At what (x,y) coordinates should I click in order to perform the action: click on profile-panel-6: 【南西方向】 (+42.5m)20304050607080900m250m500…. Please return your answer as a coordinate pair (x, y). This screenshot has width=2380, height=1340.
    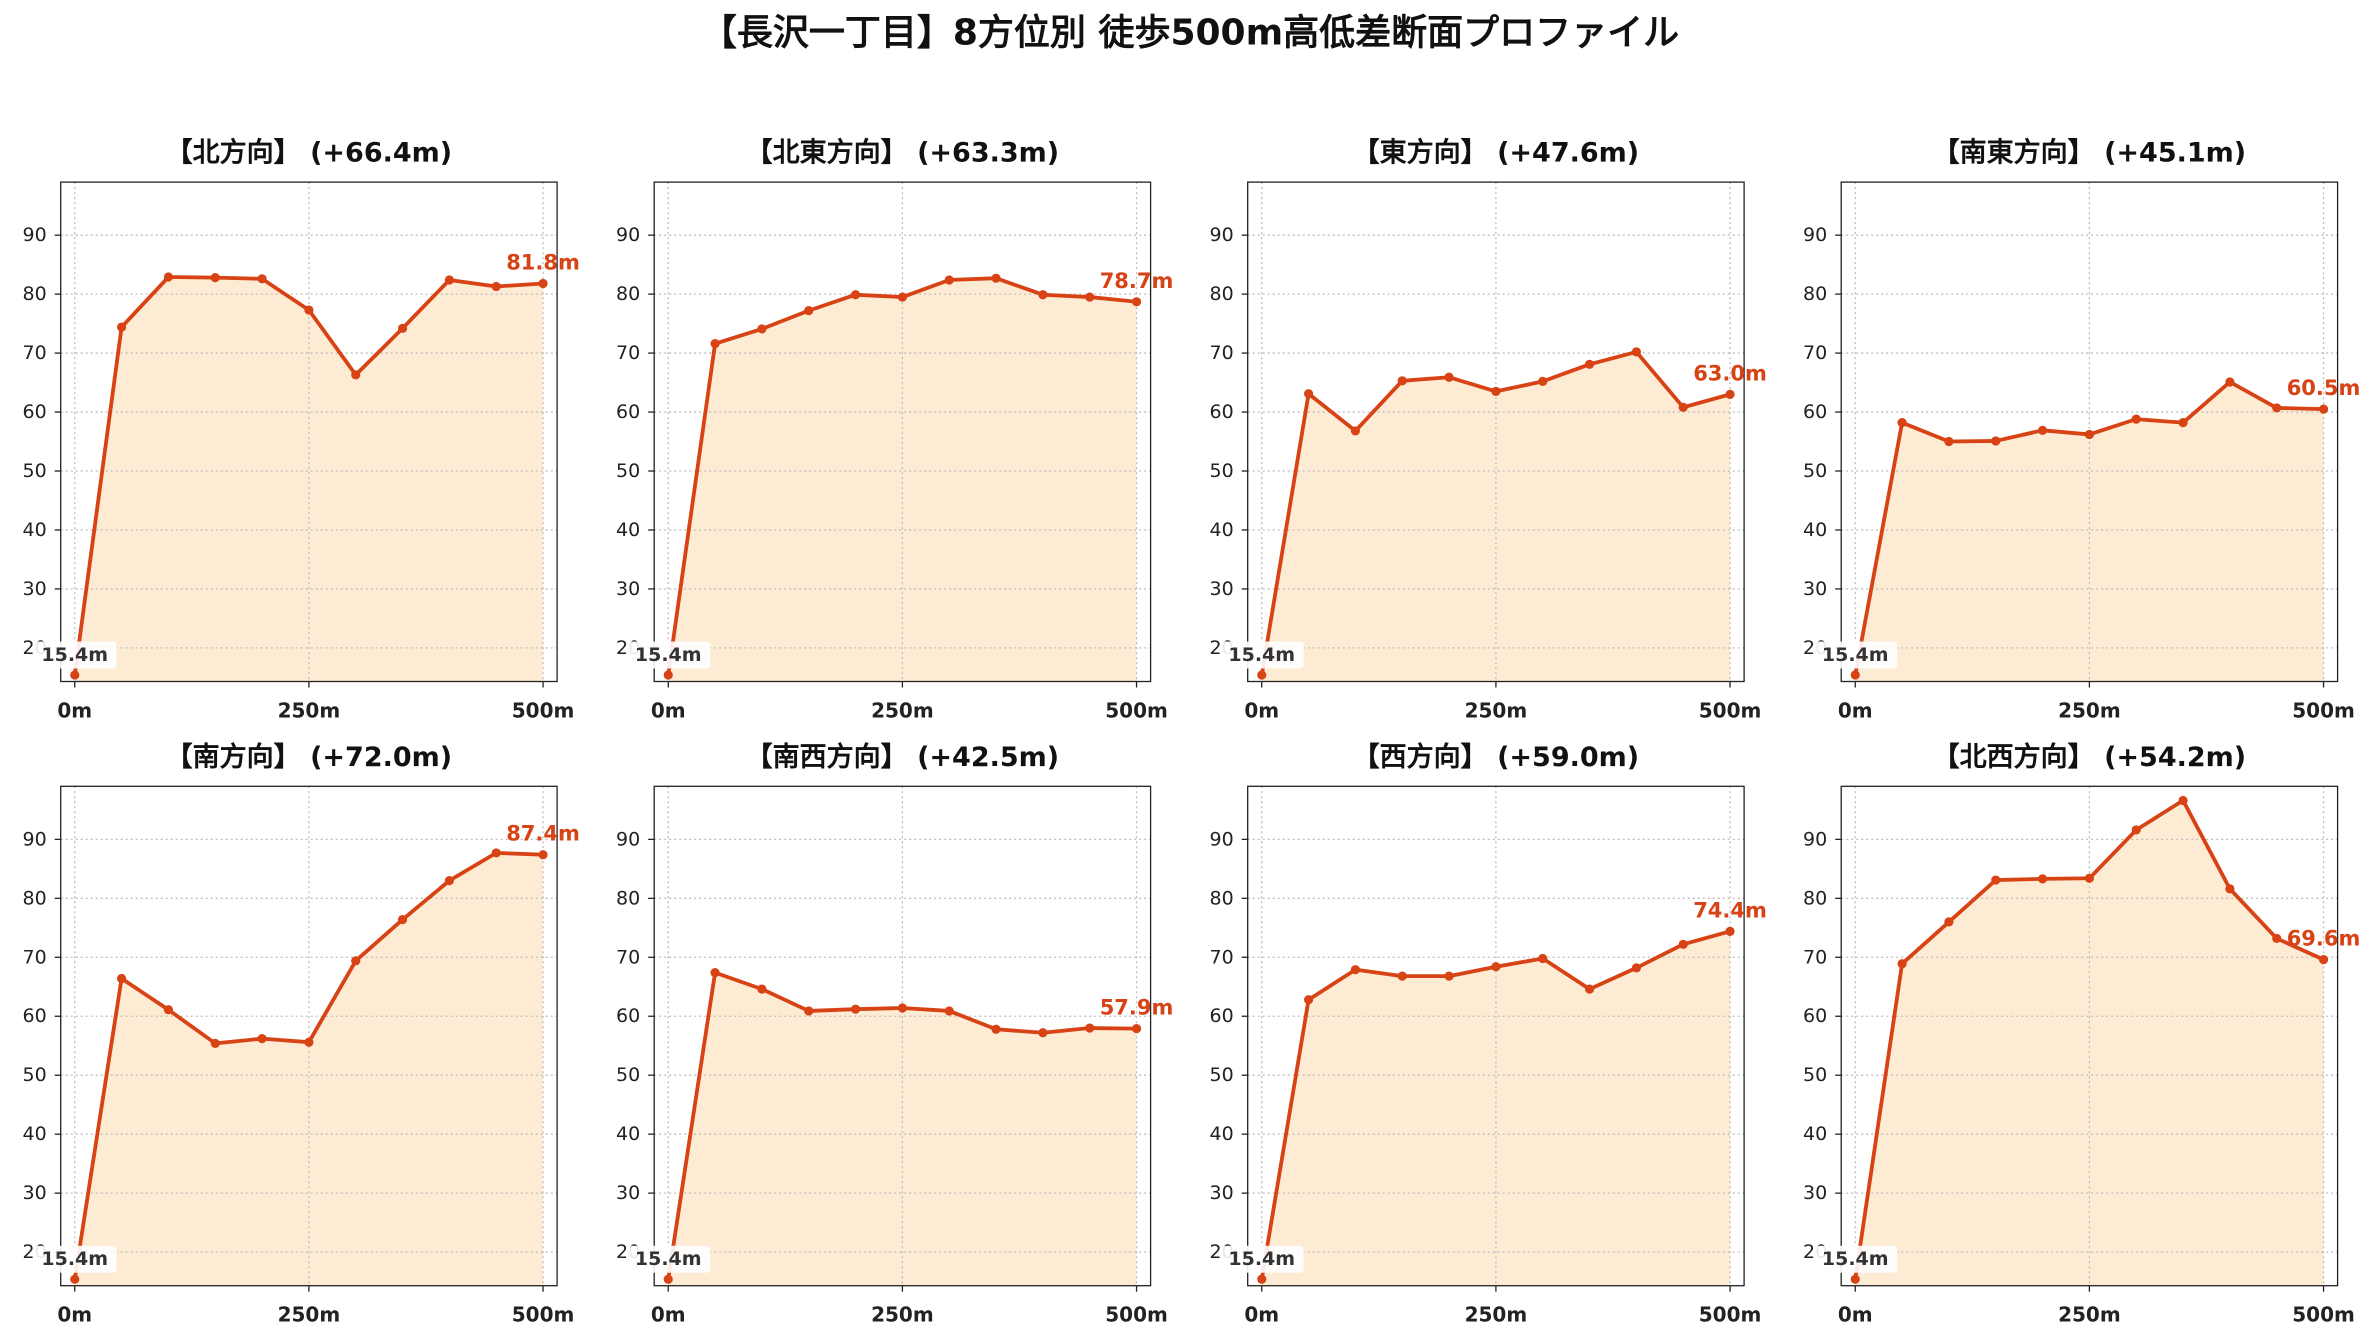
    Looking at the image, I should click on (894, 1034).